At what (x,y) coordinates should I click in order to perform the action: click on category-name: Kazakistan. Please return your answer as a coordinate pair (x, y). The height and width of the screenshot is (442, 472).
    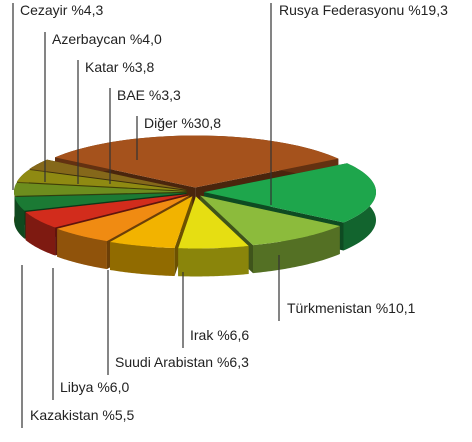
    Looking at the image, I should click on (64, 415).